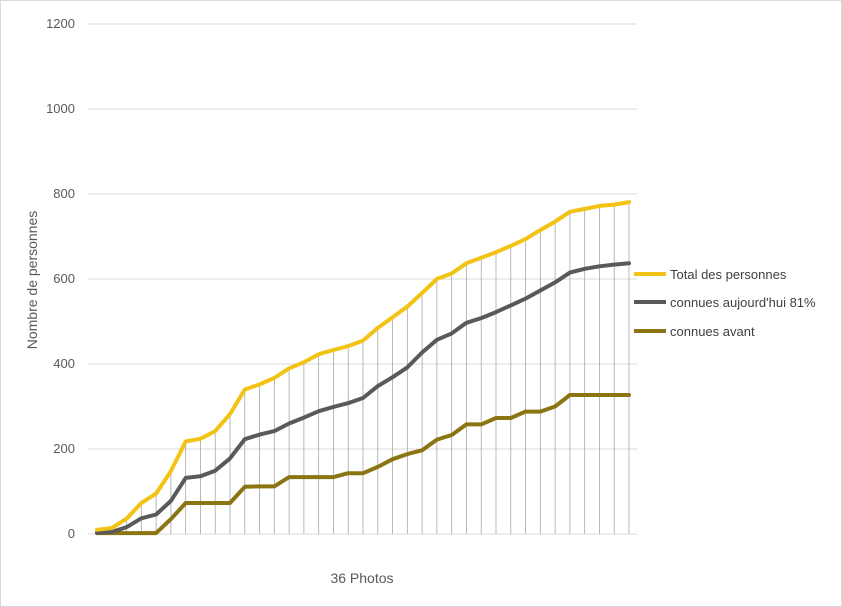  I want to click on y-tick-label: 400, so click(64, 363).